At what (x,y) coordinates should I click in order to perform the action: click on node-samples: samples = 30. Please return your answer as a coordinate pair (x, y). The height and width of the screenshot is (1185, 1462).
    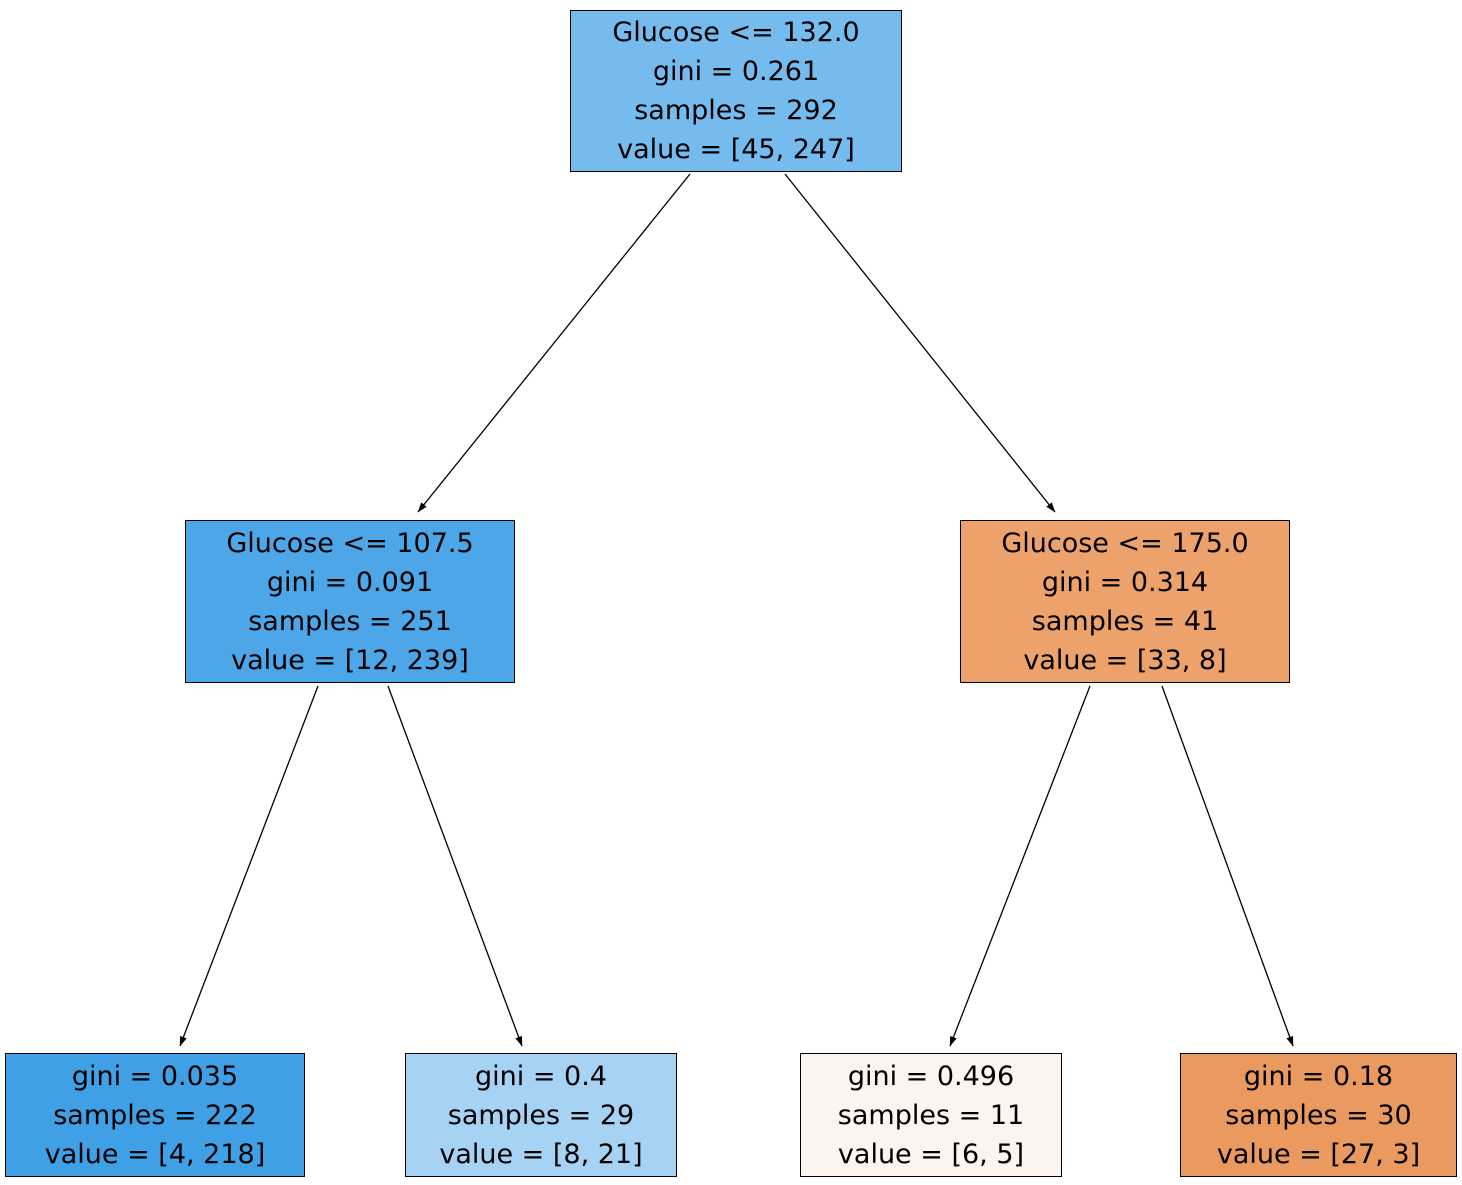
    Looking at the image, I should click on (1318, 1115).